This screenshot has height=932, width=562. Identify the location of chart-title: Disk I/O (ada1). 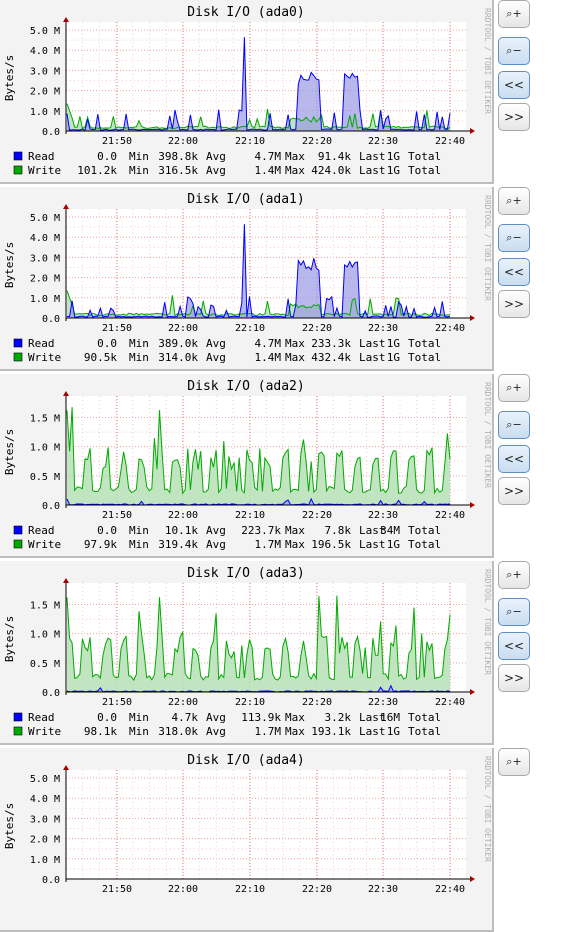
(245, 199).